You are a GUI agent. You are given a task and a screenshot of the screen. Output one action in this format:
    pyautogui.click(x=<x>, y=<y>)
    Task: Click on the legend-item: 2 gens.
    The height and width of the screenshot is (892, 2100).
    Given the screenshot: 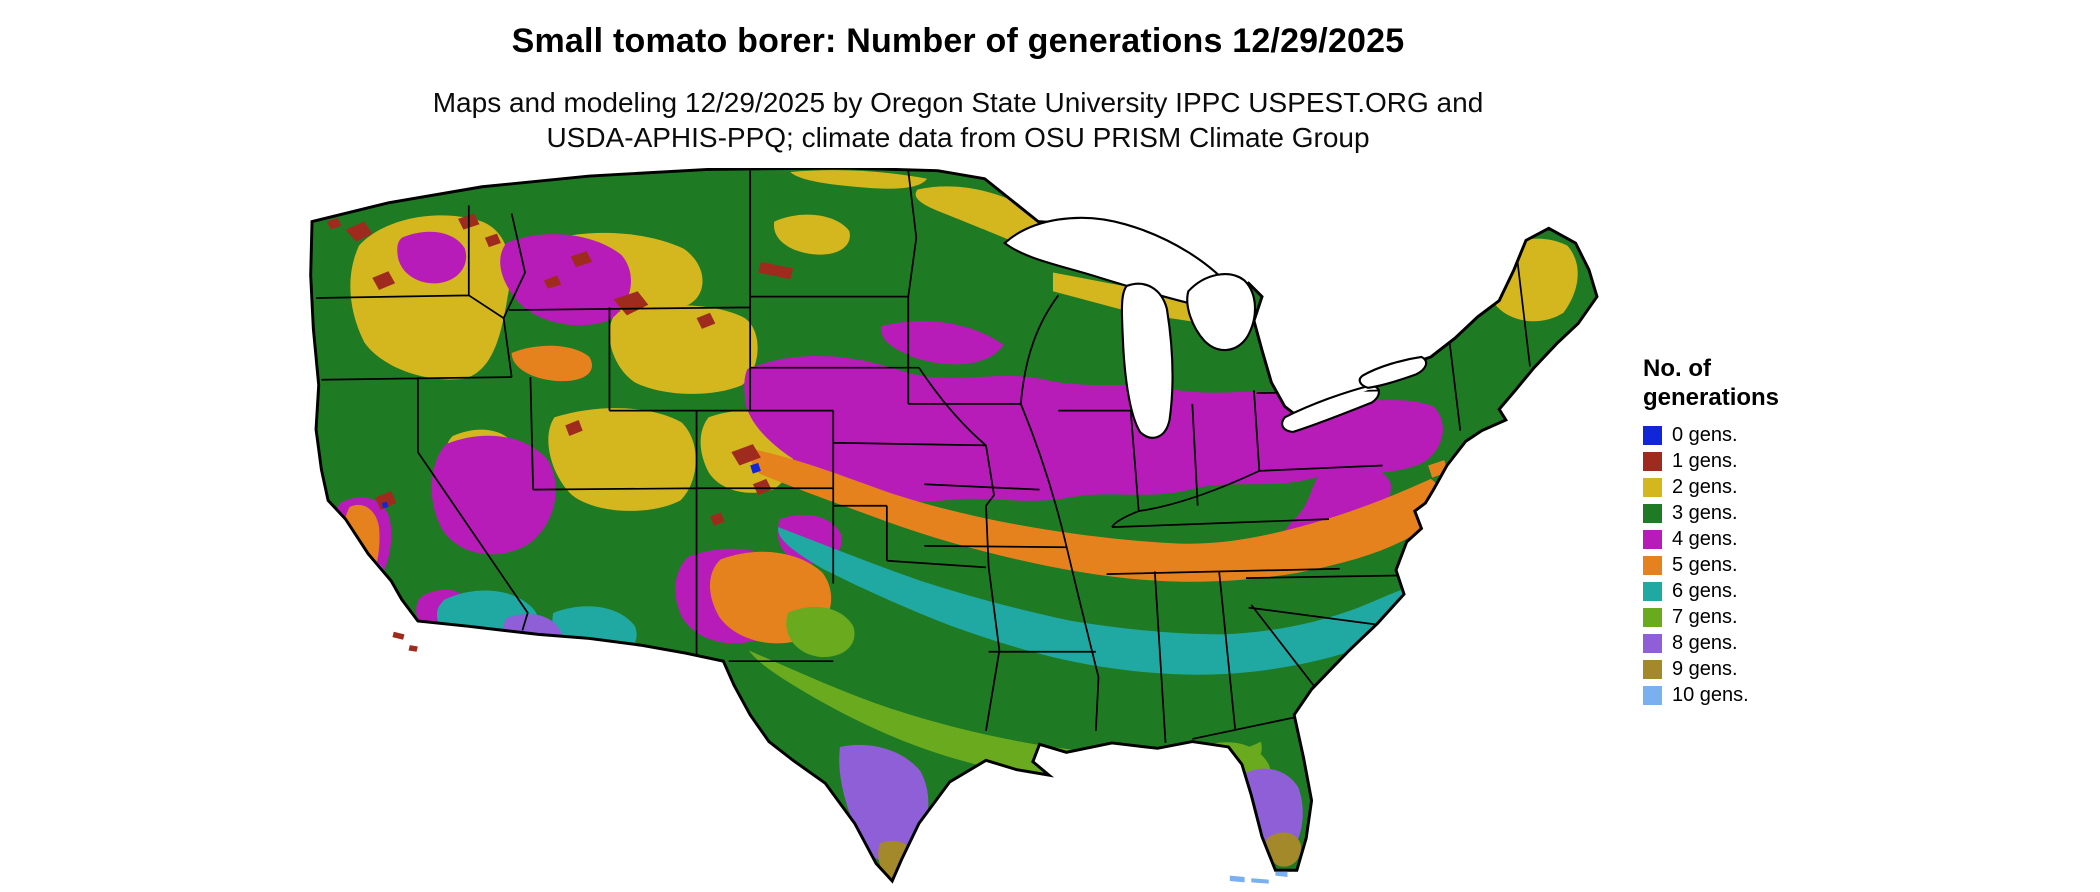 What is the action you would take?
    pyautogui.click(x=1711, y=487)
    